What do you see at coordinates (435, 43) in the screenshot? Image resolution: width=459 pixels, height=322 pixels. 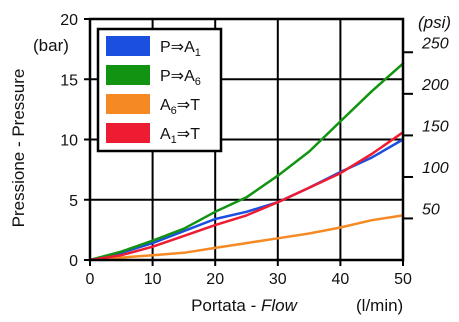 I see `y2-tick-label: 250` at bounding box center [435, 43].